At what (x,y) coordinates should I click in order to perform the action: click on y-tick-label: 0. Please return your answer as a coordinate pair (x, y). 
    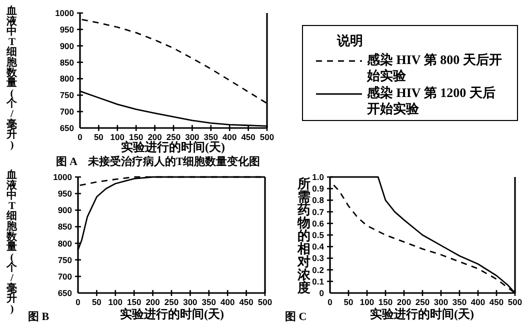
    Looking at the image, I should click on (321, 293).